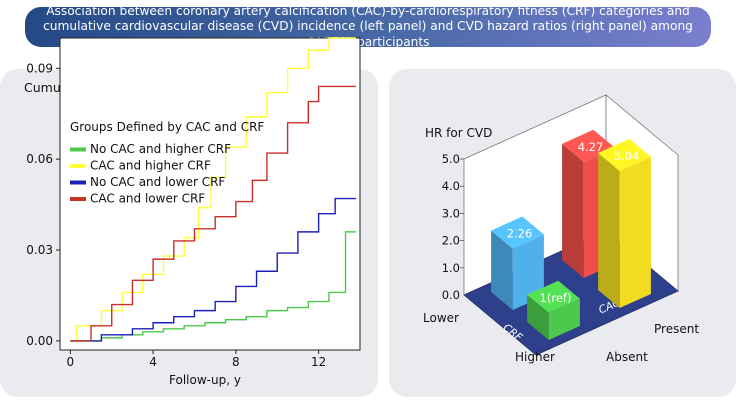  I want to click on crf-level-lower: Lower, so click(441, 318).